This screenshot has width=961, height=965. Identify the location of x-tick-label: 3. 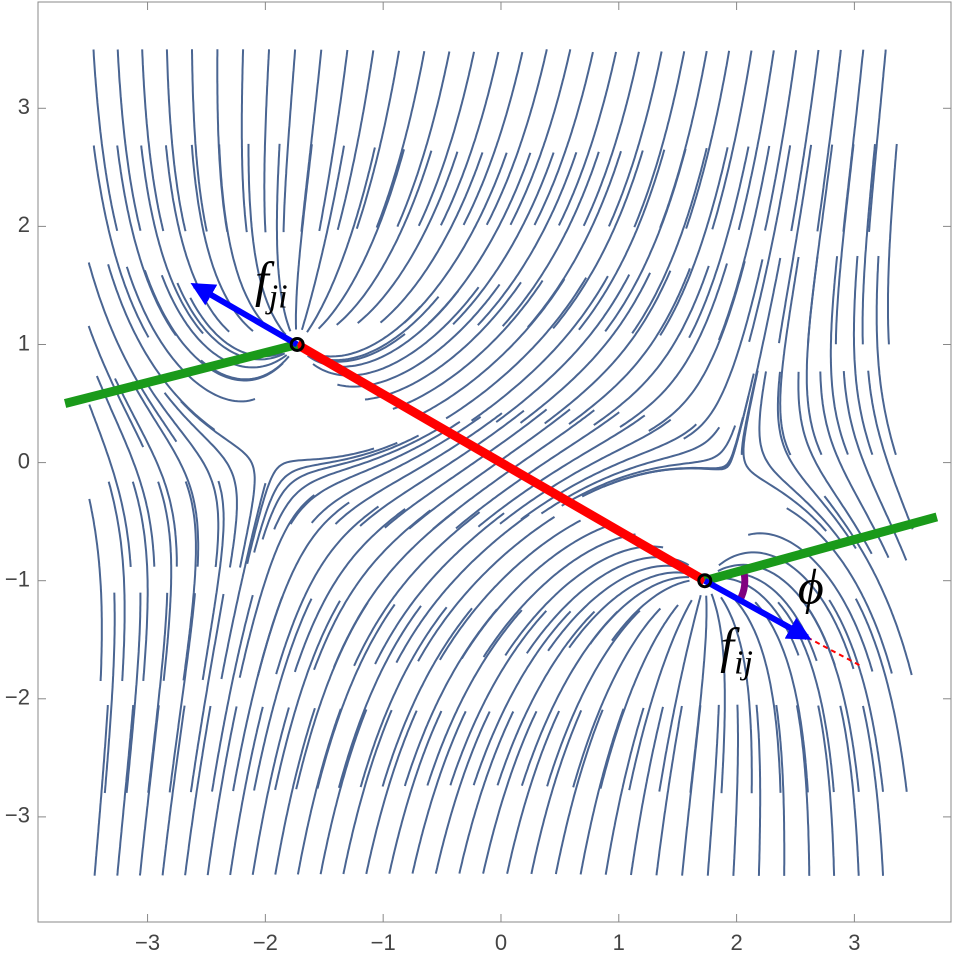
(854, 942).